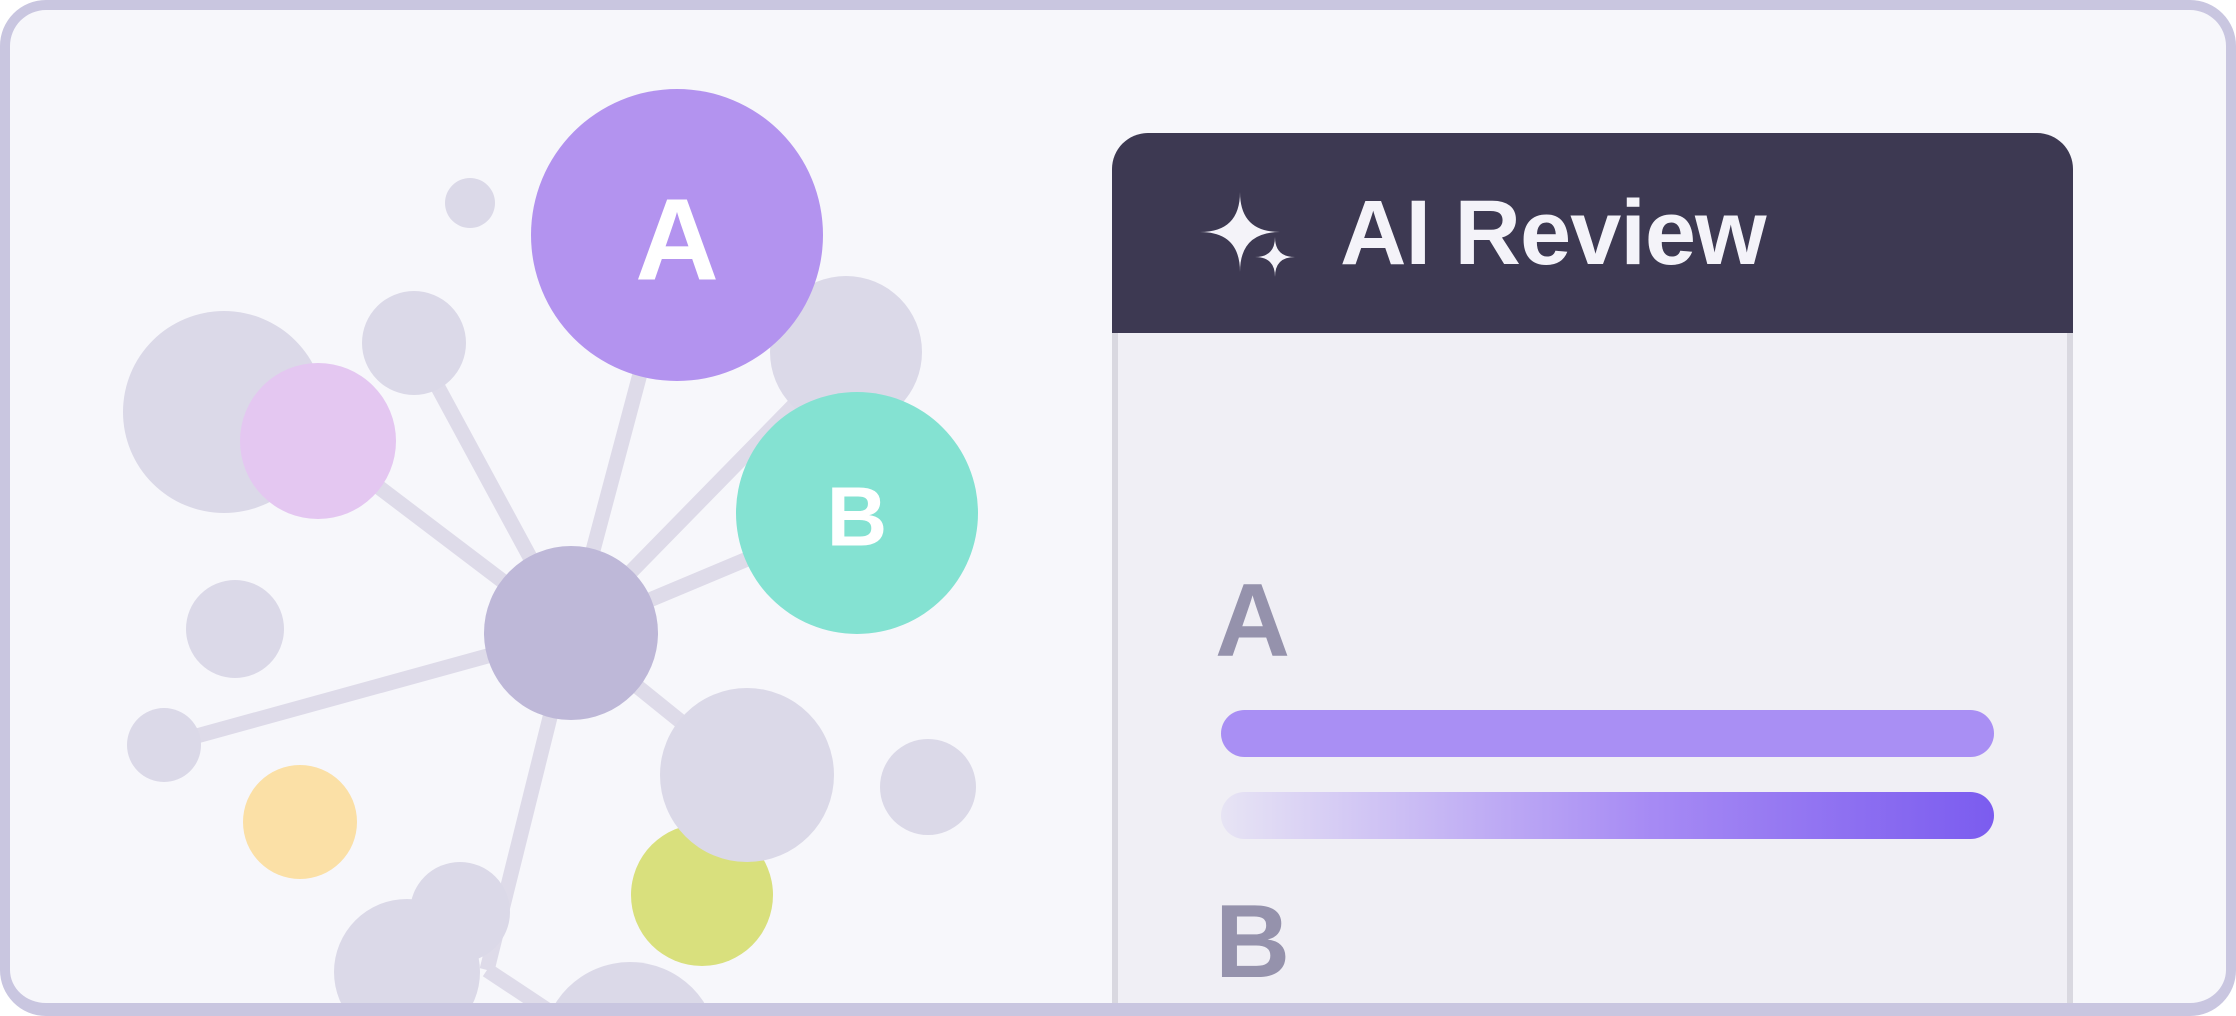  I want to click on graph-node-small-top, so click(470, 203).